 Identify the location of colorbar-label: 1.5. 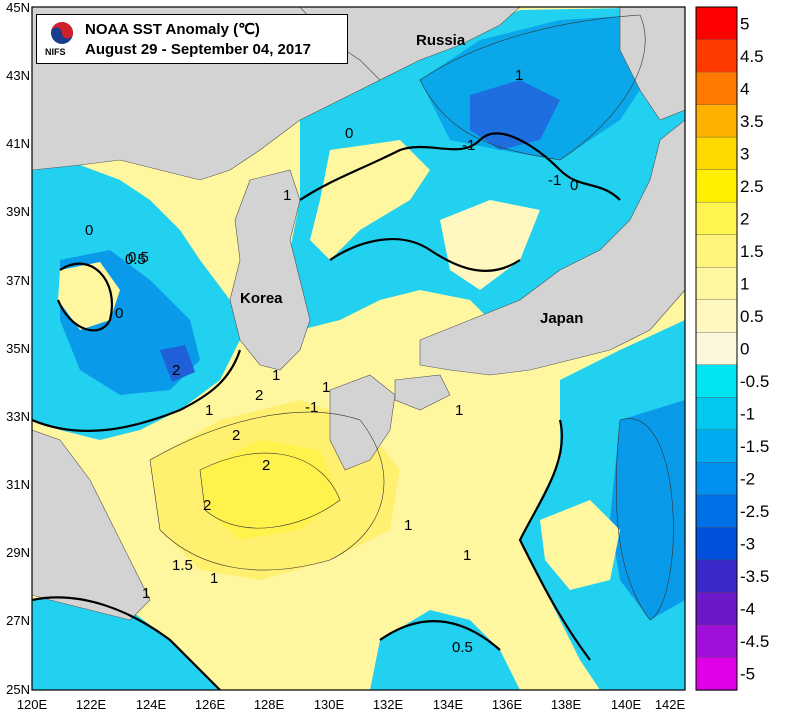
(752, 251).